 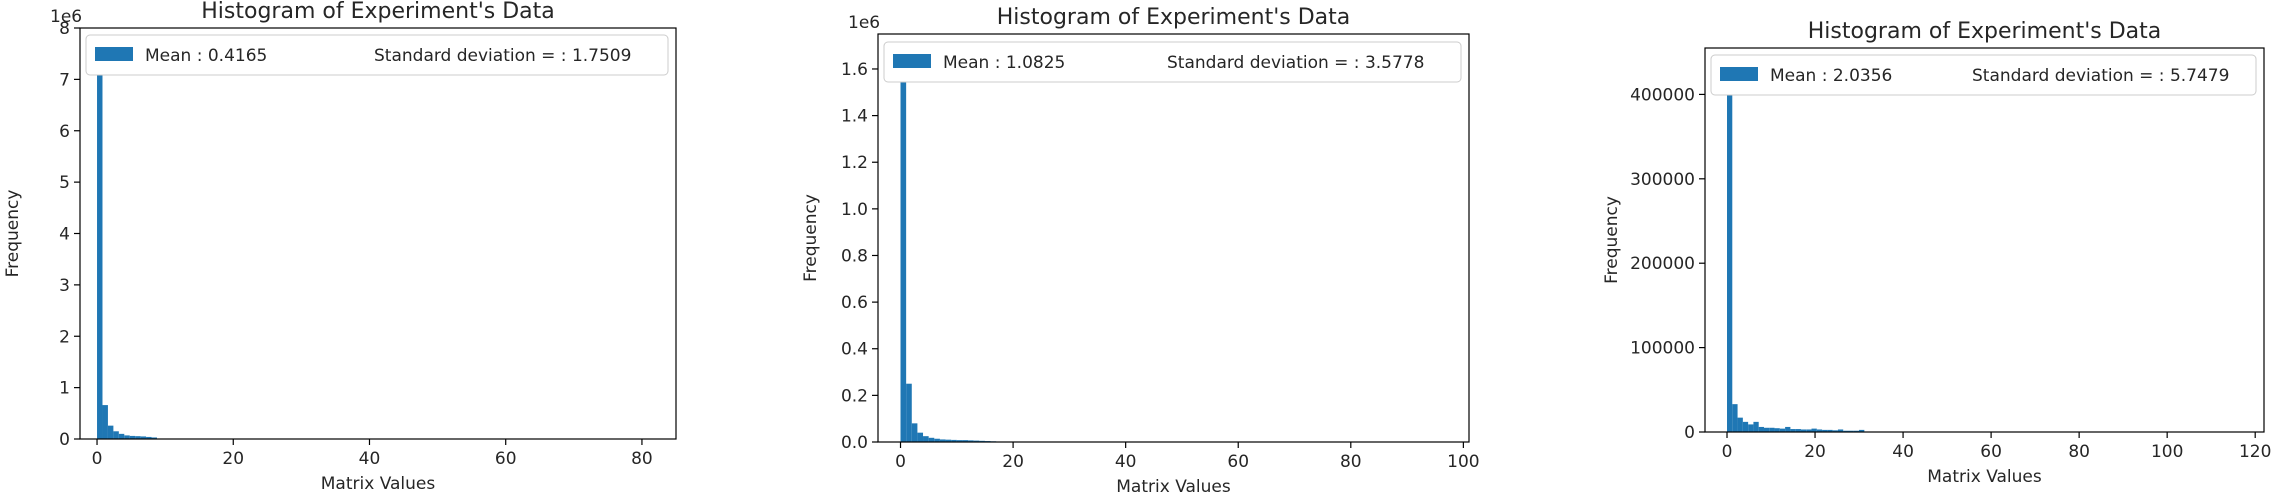 I want to click on legend-std-label: Standard deviation = : 3.5778, so click(x=1295, y=63).